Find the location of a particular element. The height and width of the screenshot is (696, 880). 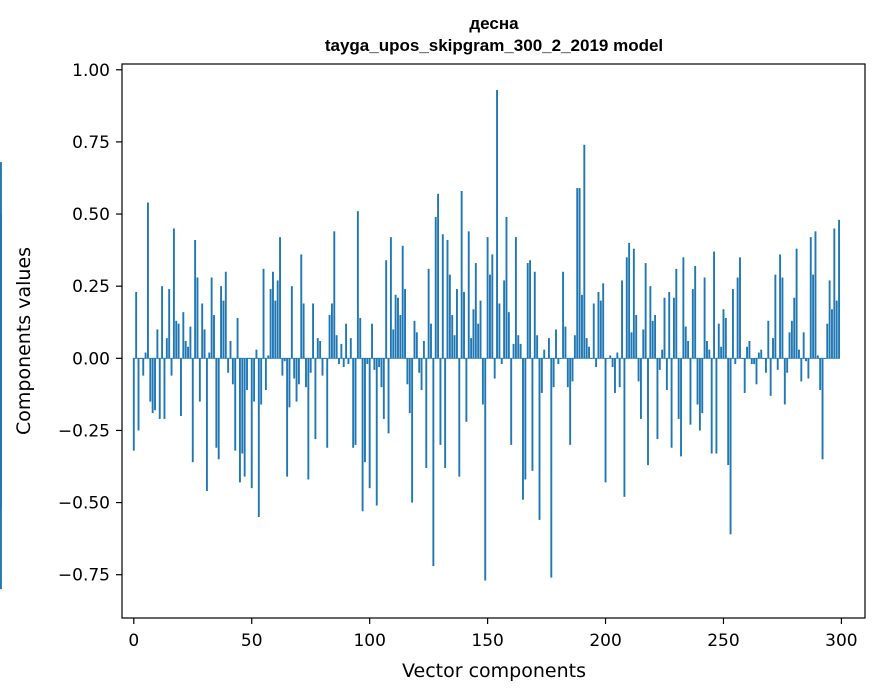

y-tick-label: 0.25 is located at coordinates (91, 287).